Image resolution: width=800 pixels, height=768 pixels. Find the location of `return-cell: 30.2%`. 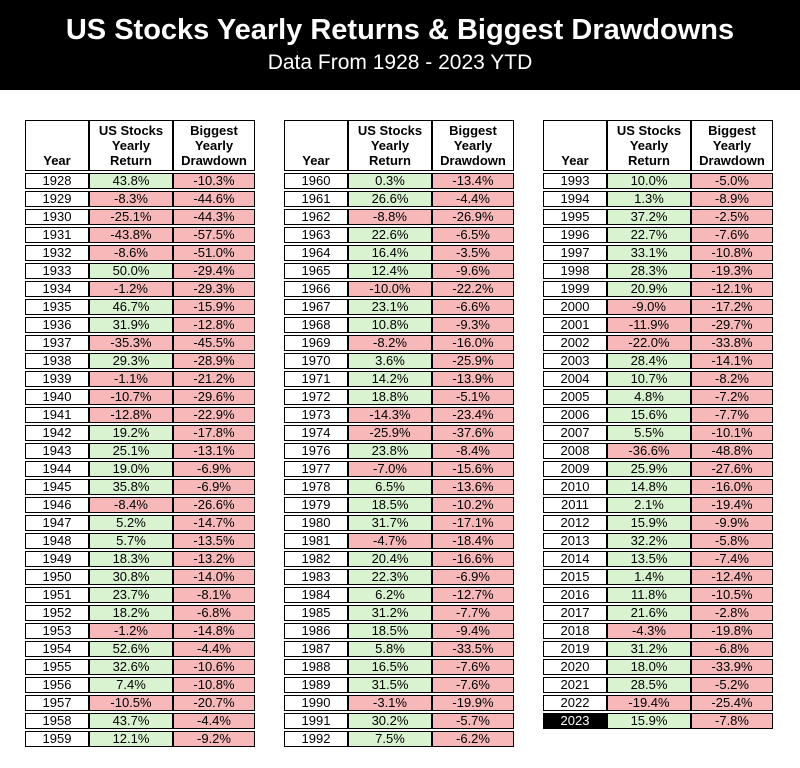

return-cell: 30.2% is located at coordinates (390, 721).